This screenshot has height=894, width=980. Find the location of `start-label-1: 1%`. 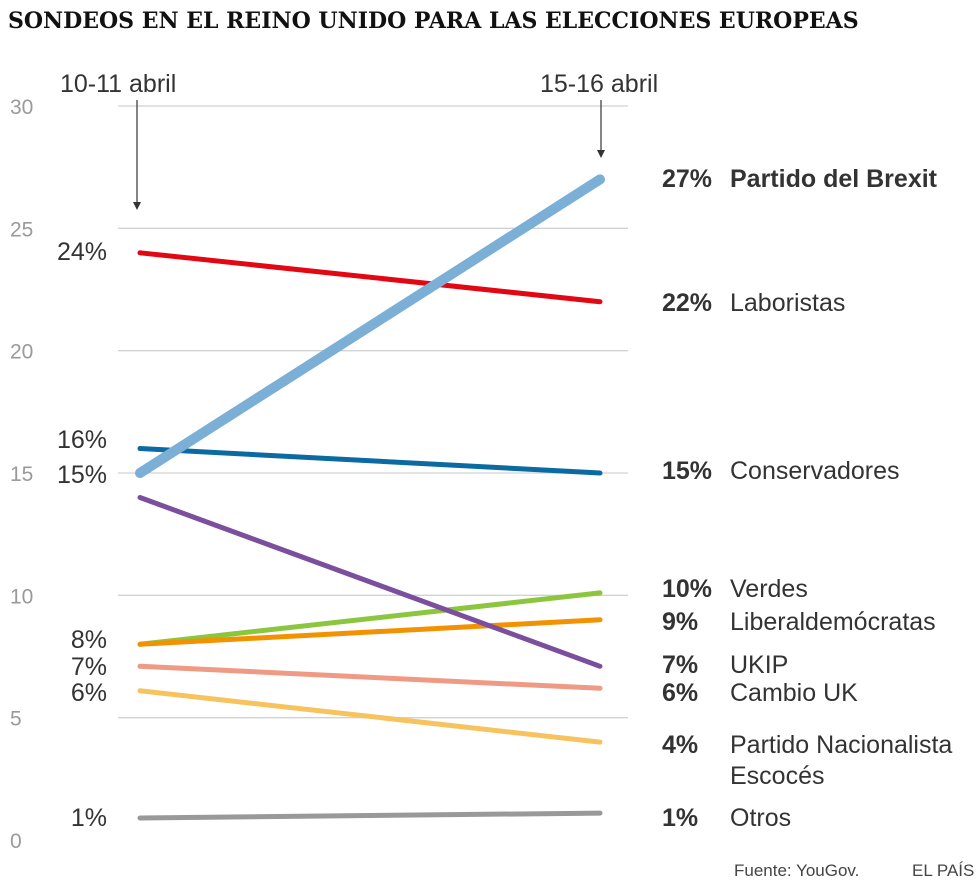

start-label-1: 1% is located at coordinates (89, 818).